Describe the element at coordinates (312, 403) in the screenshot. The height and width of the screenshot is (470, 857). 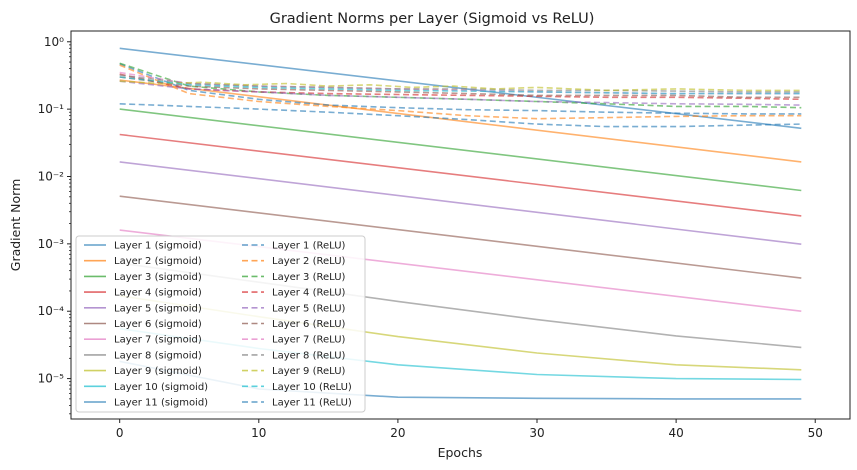
I see `legend-entry: Layer 11 (ReLU)` at that location.